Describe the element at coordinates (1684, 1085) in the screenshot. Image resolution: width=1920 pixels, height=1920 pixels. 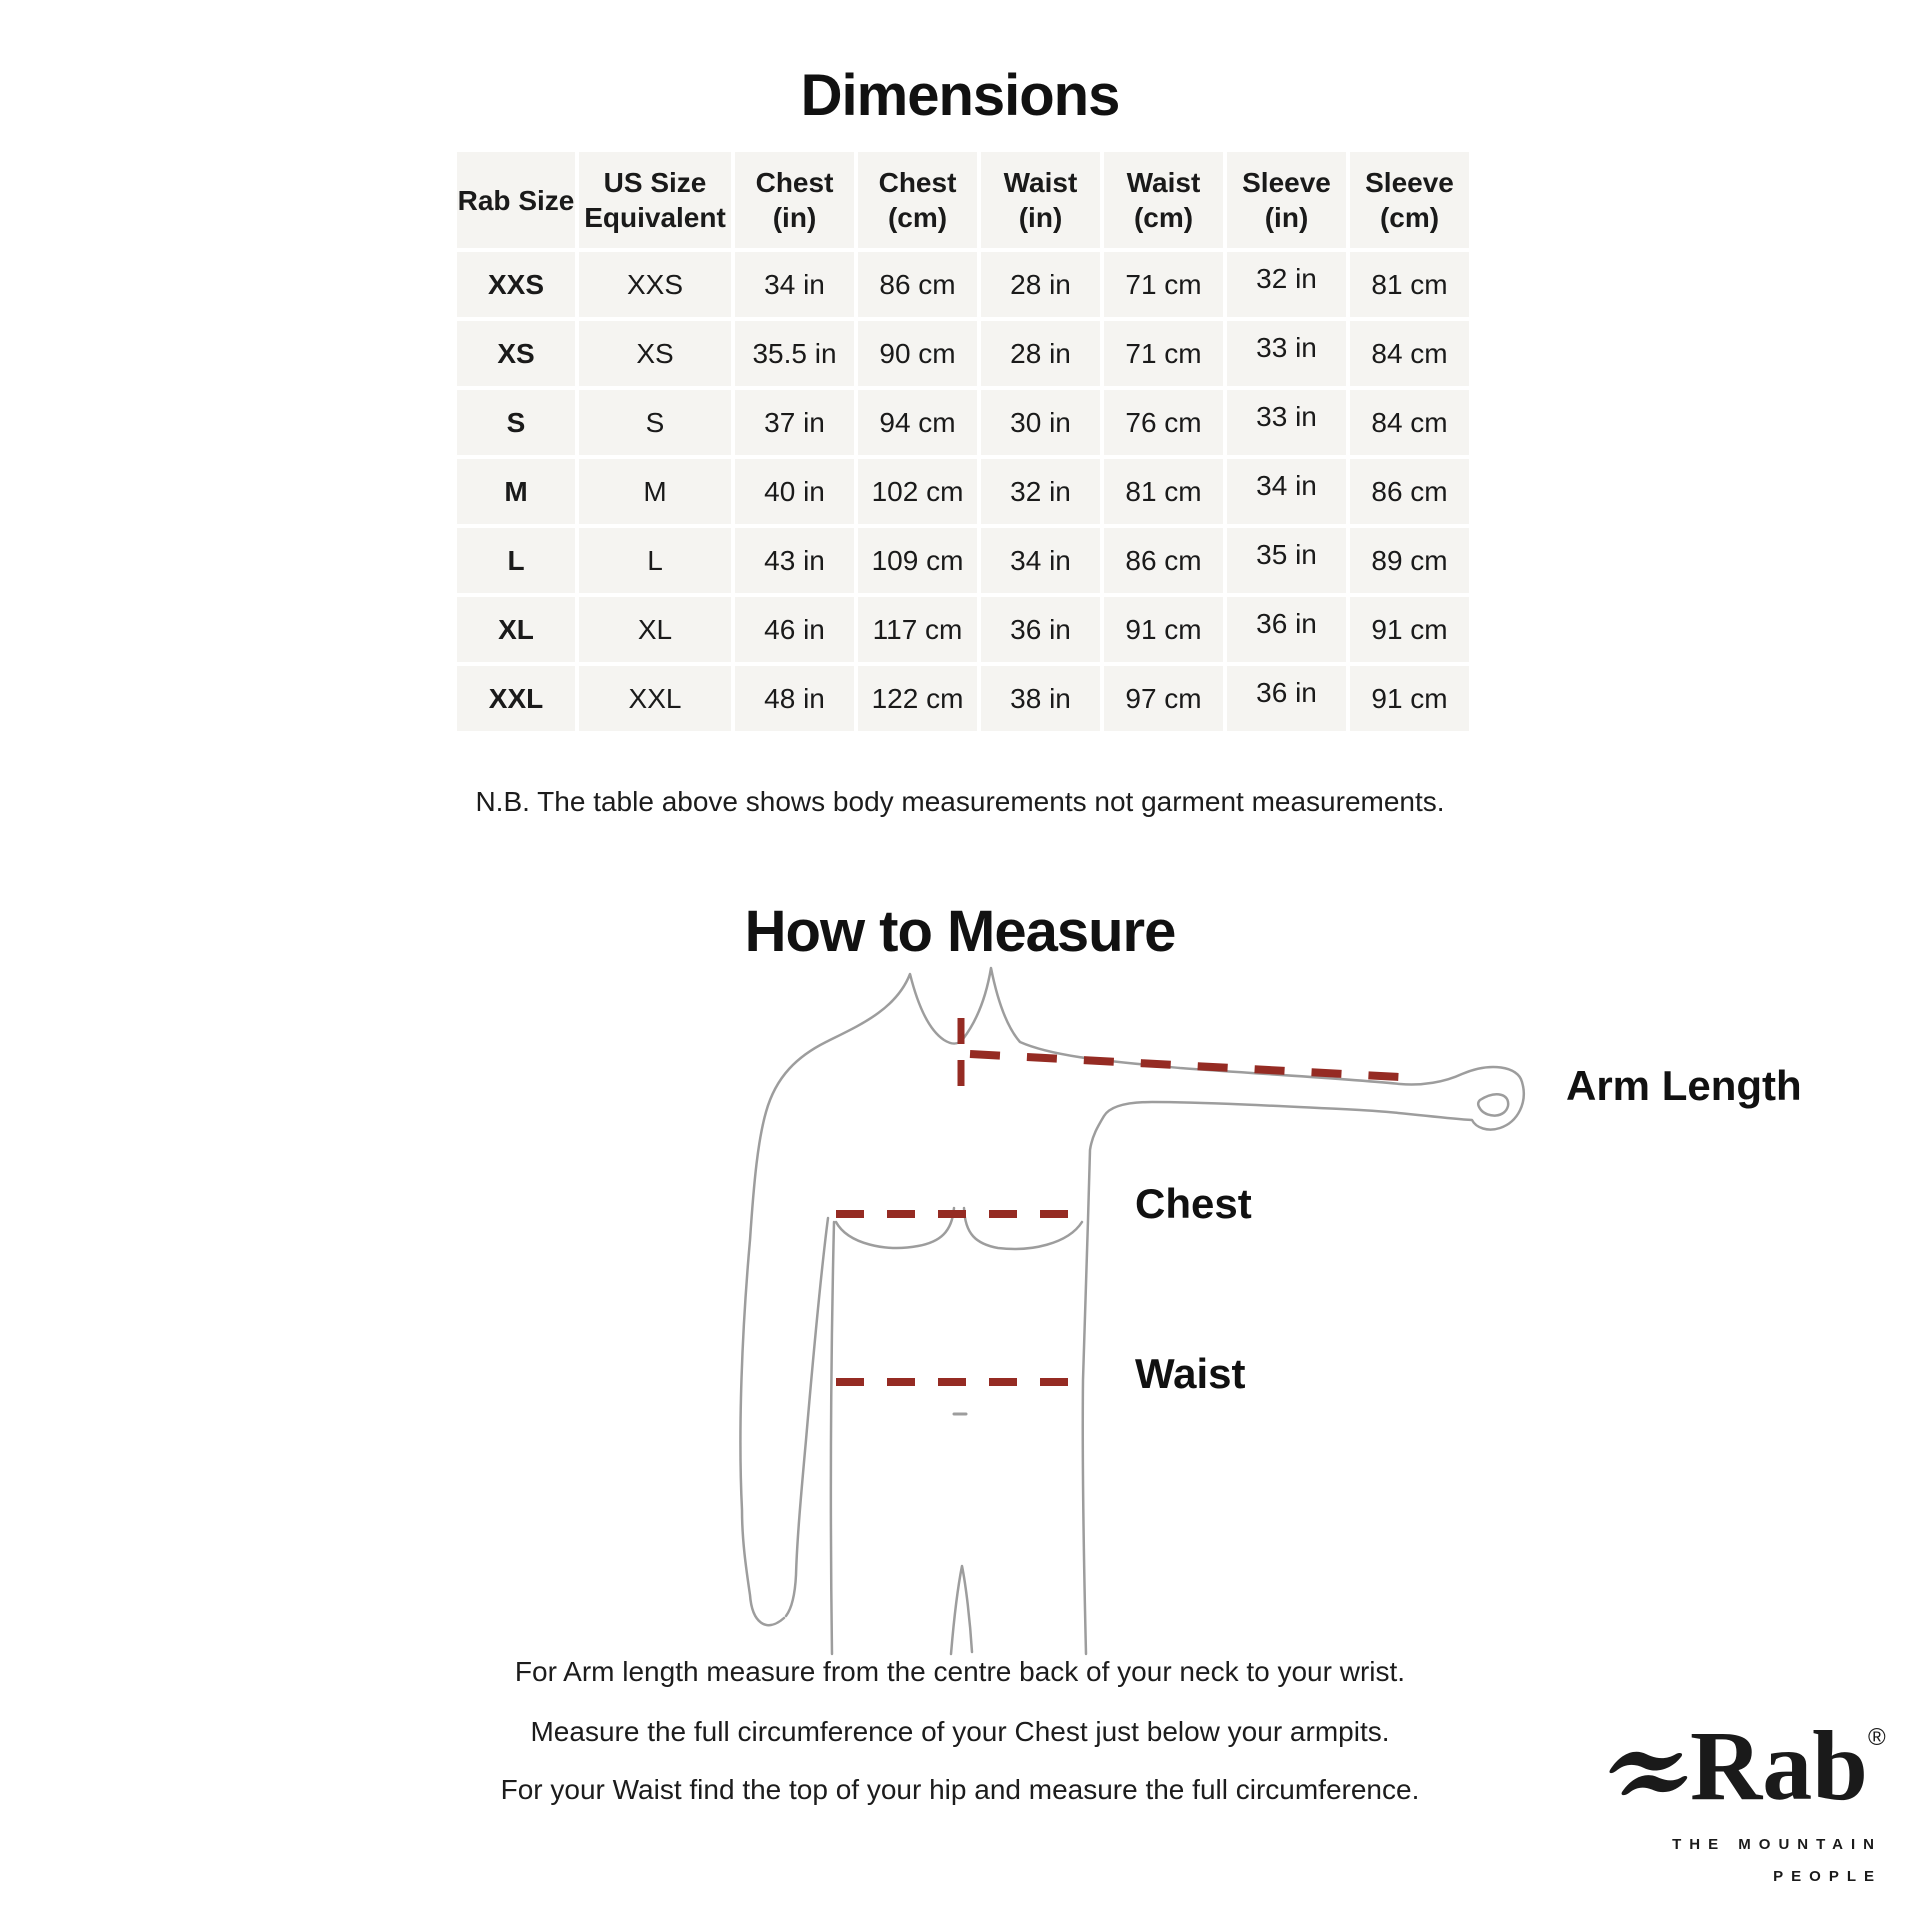
I see `arm-length-label: Arm Length` at that location.